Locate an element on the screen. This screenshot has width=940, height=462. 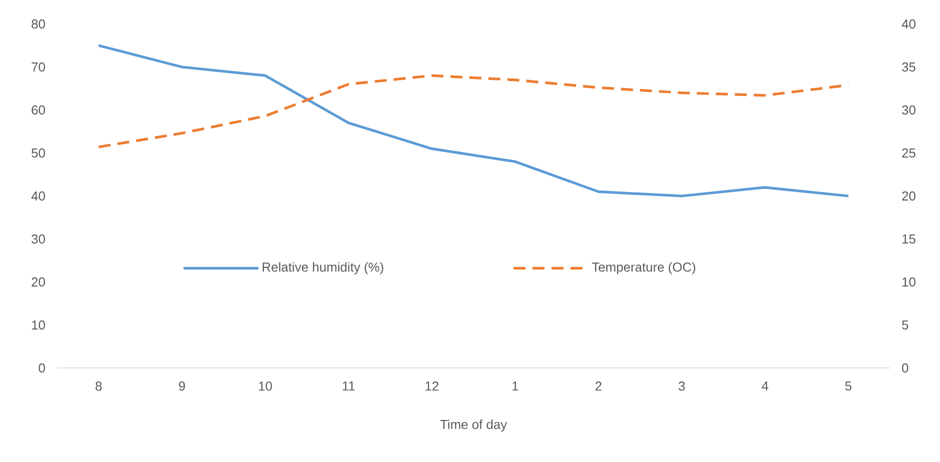
x-axis-title: Time of day is located at coordinates (474, 426).